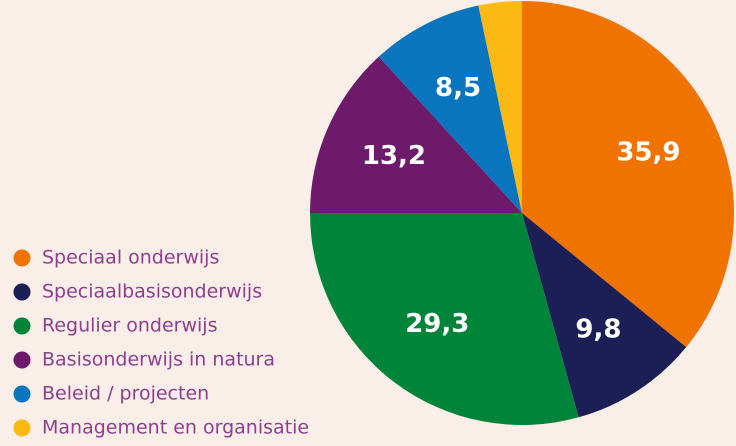 This screenshot has width=736, height=446. I want to click on legend-label: Speciaal onderwijs, so click(130, 258).